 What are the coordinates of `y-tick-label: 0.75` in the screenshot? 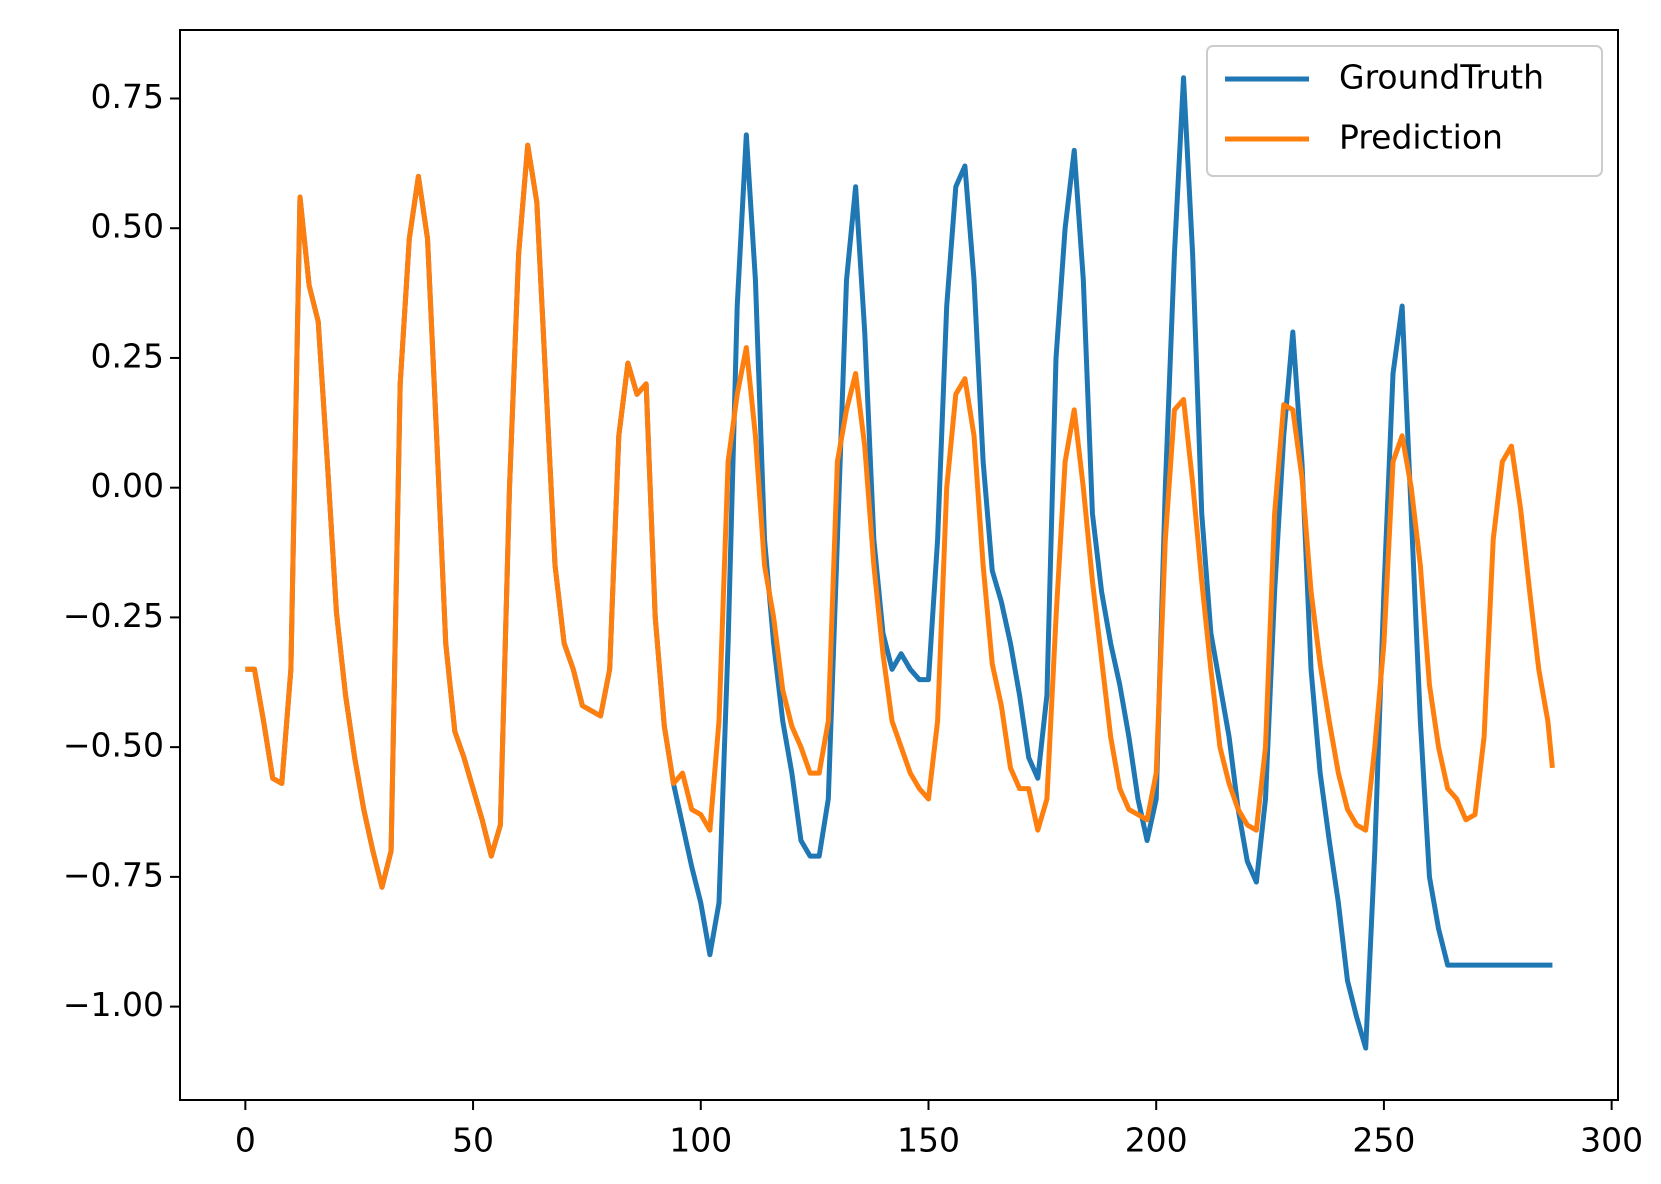 It's located at (127, 96).